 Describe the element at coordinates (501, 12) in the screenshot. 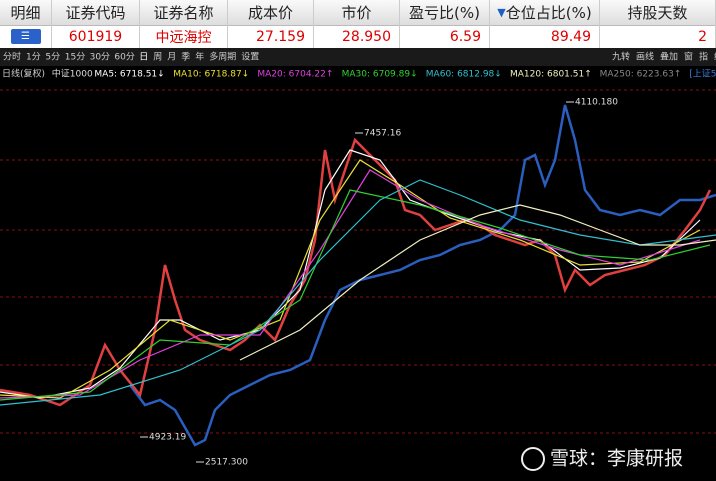

I see `sort-marker: ▼` at that location.